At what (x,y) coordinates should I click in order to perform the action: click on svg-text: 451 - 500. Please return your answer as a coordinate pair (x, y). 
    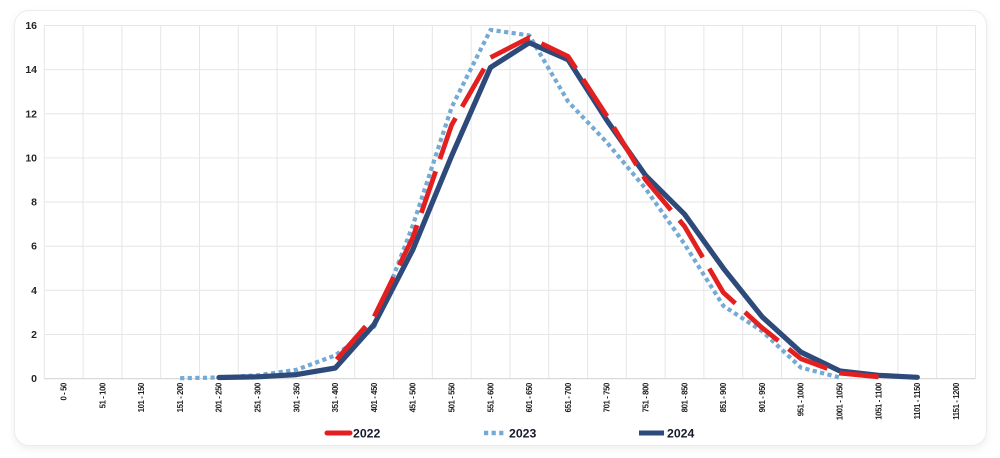
    Looking at the image, I should click on (413, 397).